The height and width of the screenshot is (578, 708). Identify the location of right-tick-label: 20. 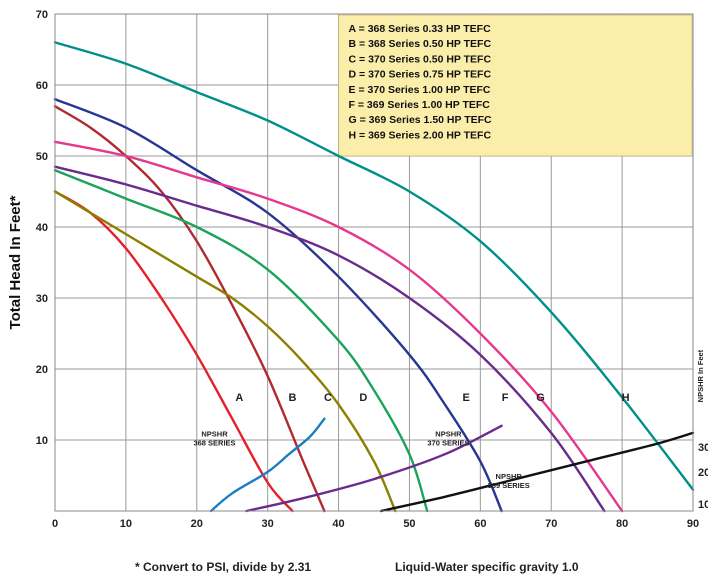
(703, 473).